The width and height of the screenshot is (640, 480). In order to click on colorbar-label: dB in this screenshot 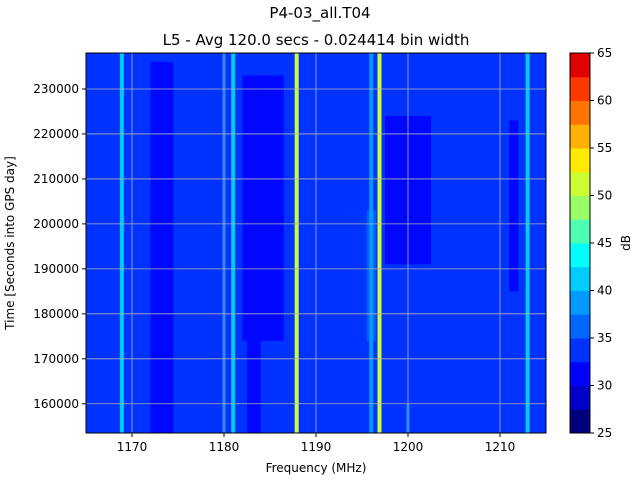, I will do `click(626, 243)`.